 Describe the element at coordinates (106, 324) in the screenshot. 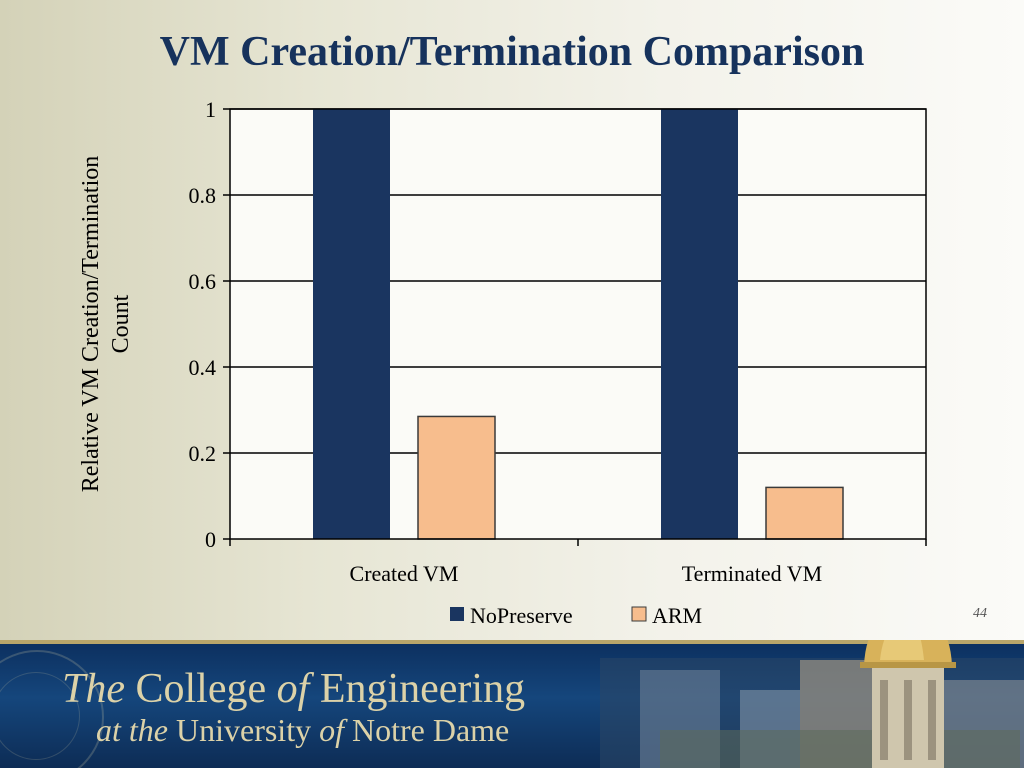

I see `y-axis-title: Relative VM Creation/Termination Count` at that location.